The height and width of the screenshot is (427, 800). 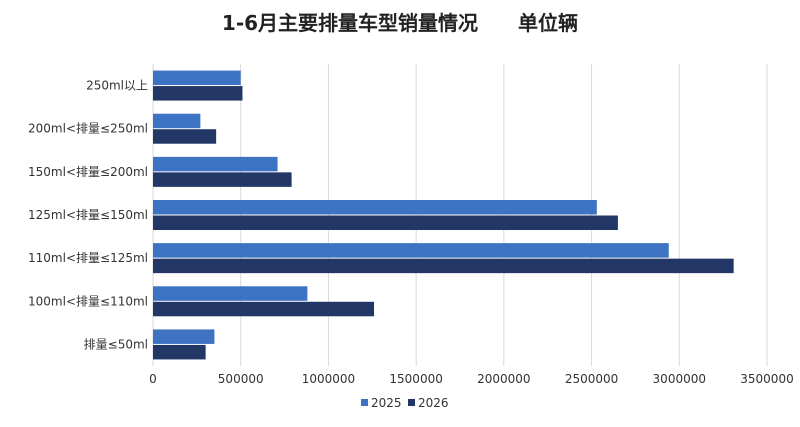 I want to click on x-tick-label: 2500000, so click(x=591, y=379).